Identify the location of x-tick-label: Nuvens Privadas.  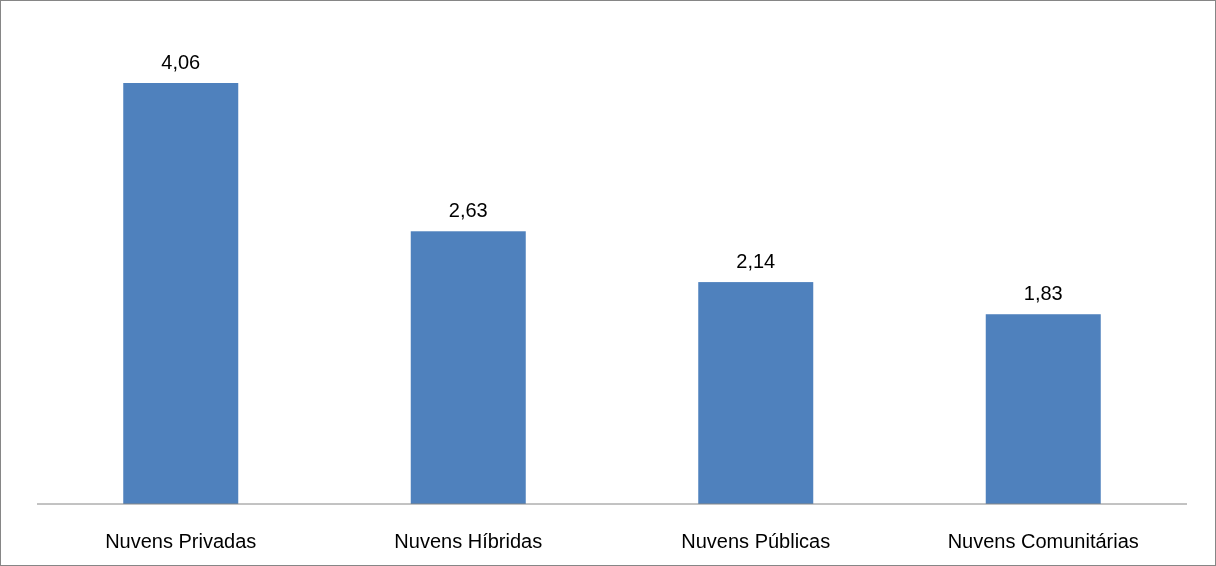
(181, 541).